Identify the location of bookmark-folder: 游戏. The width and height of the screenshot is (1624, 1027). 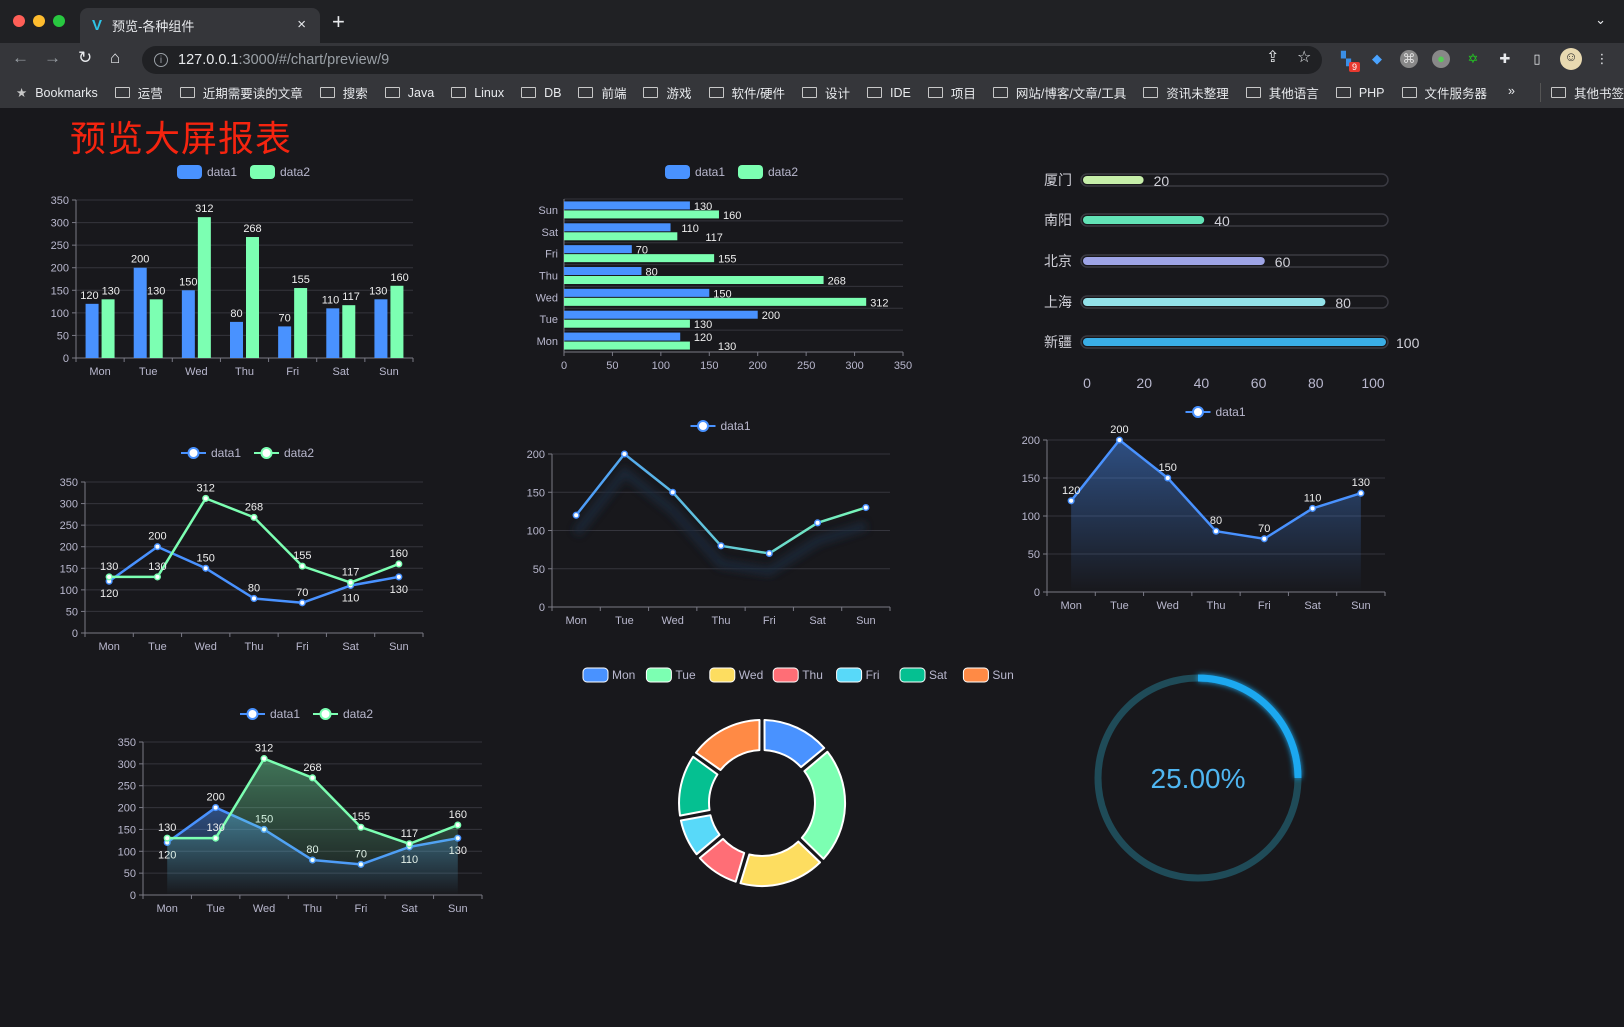
(667, 92).